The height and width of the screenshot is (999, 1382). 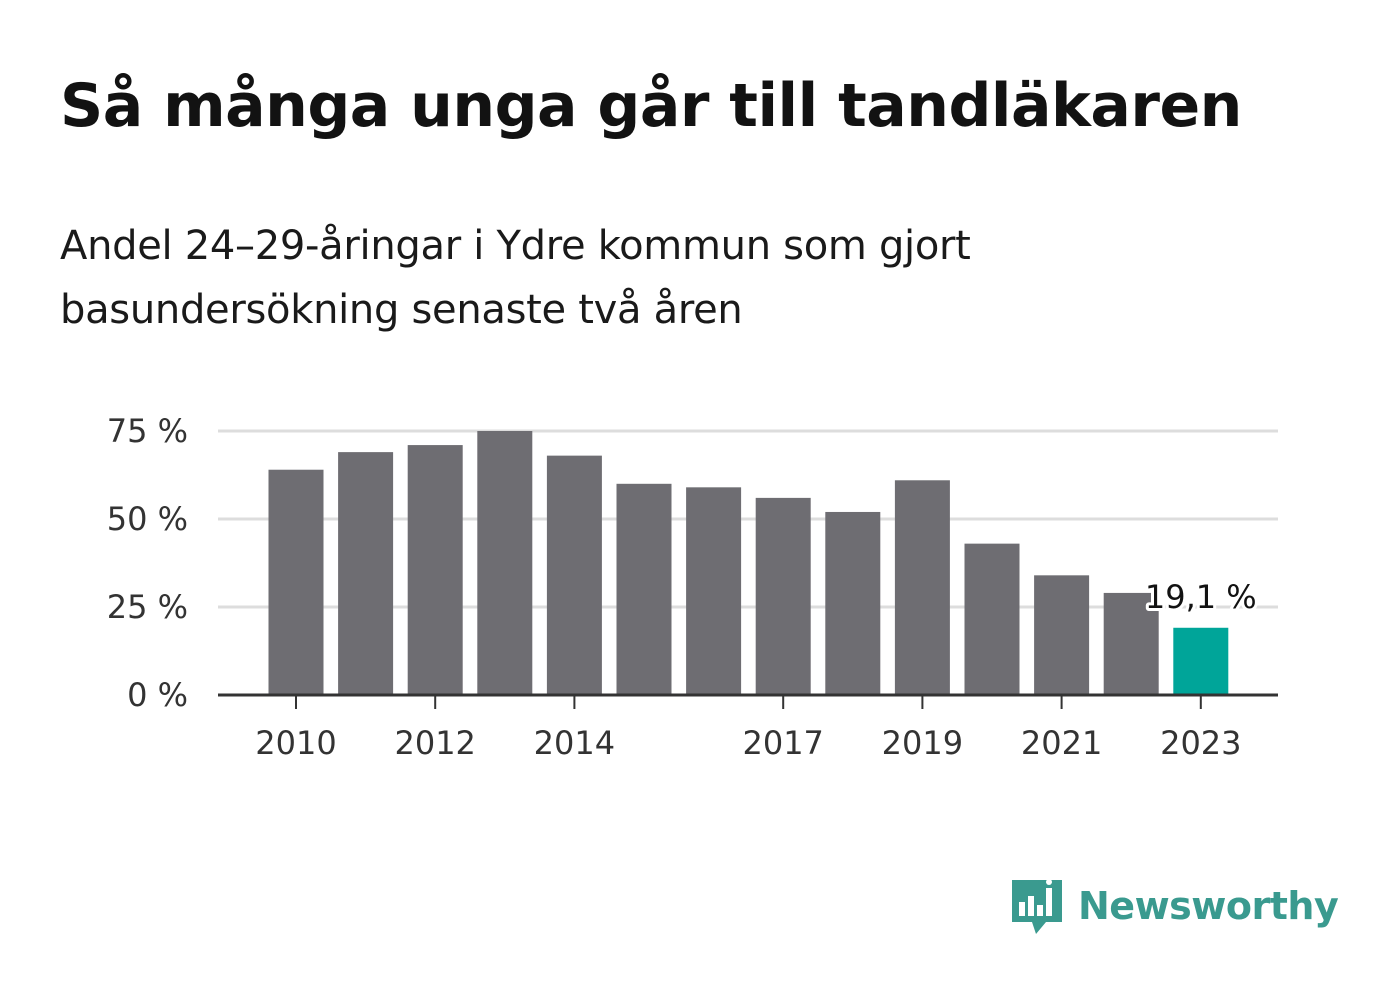 What do you see at coordinates (435, 570) in the screenshot?
I see `bar-2012` at bounding box center [435, 570].